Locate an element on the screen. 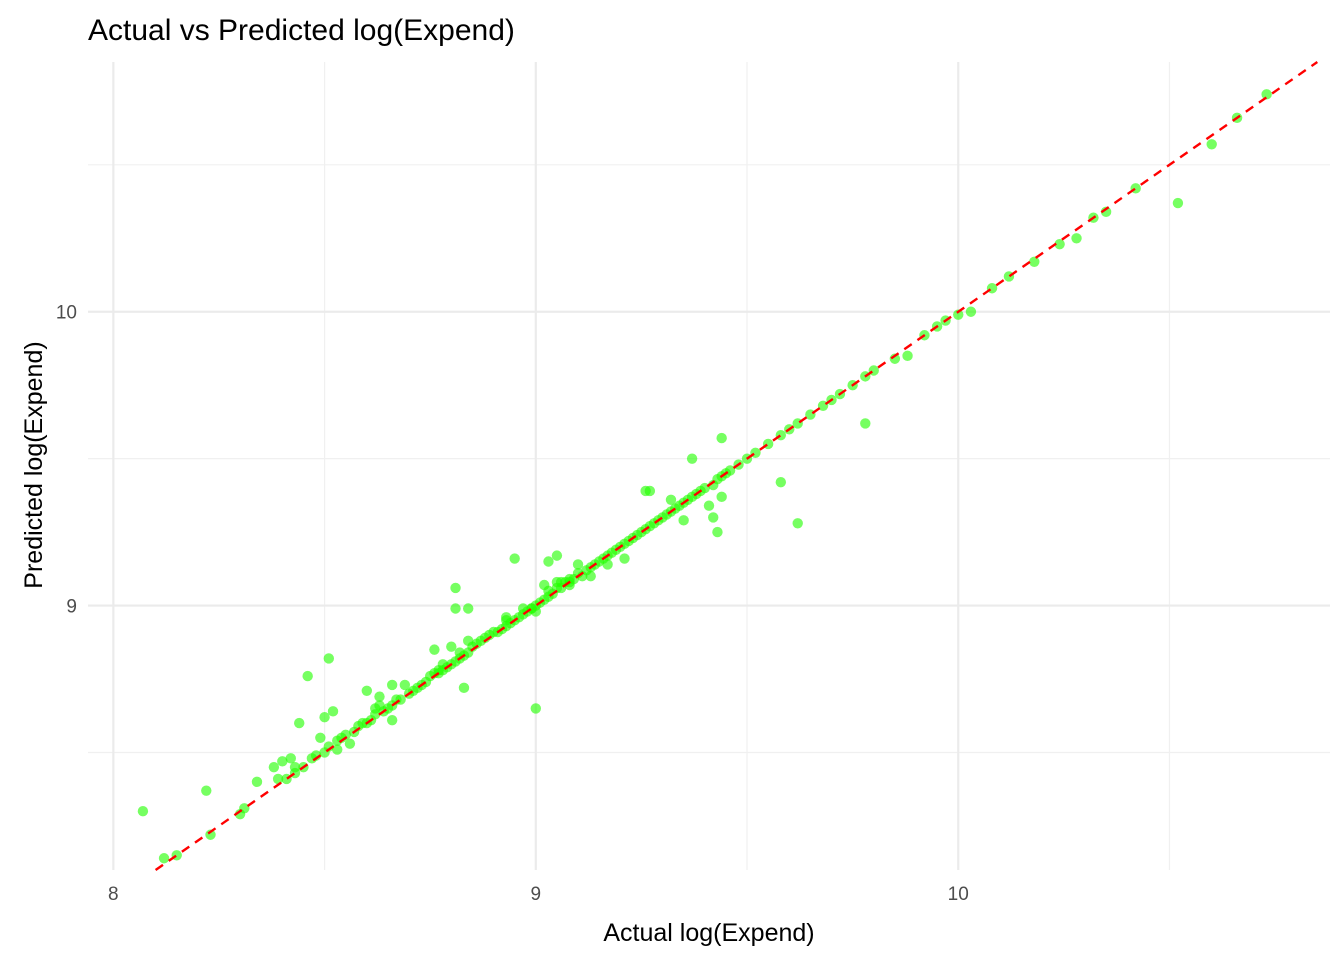 The height and width of the screenshot is (960, 1344). x-tick-label: 8 is located at coordinates (113, 894).